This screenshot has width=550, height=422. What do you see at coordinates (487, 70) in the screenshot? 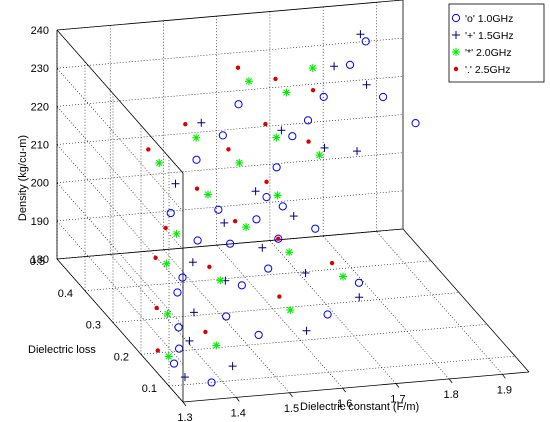
I see `legend-entry-4: '.' 2.5GHz` at bounding box center [487, 70].